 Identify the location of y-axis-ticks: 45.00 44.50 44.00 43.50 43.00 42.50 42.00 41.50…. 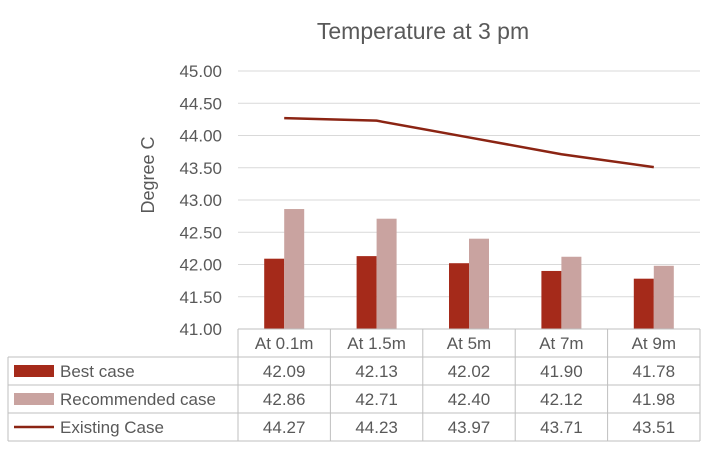
(200, 200).